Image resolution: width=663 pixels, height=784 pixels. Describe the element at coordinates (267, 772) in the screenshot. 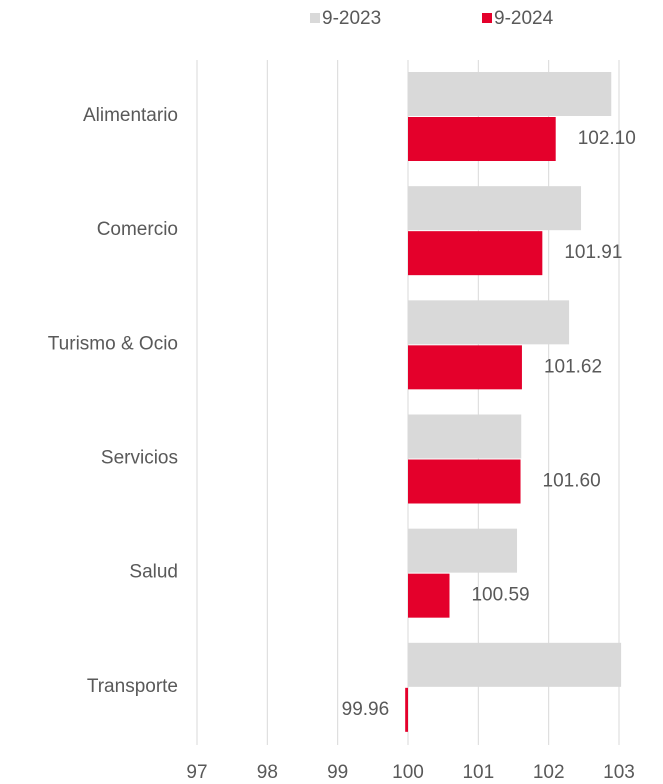

I see `x-tick-label: 98` at that location.